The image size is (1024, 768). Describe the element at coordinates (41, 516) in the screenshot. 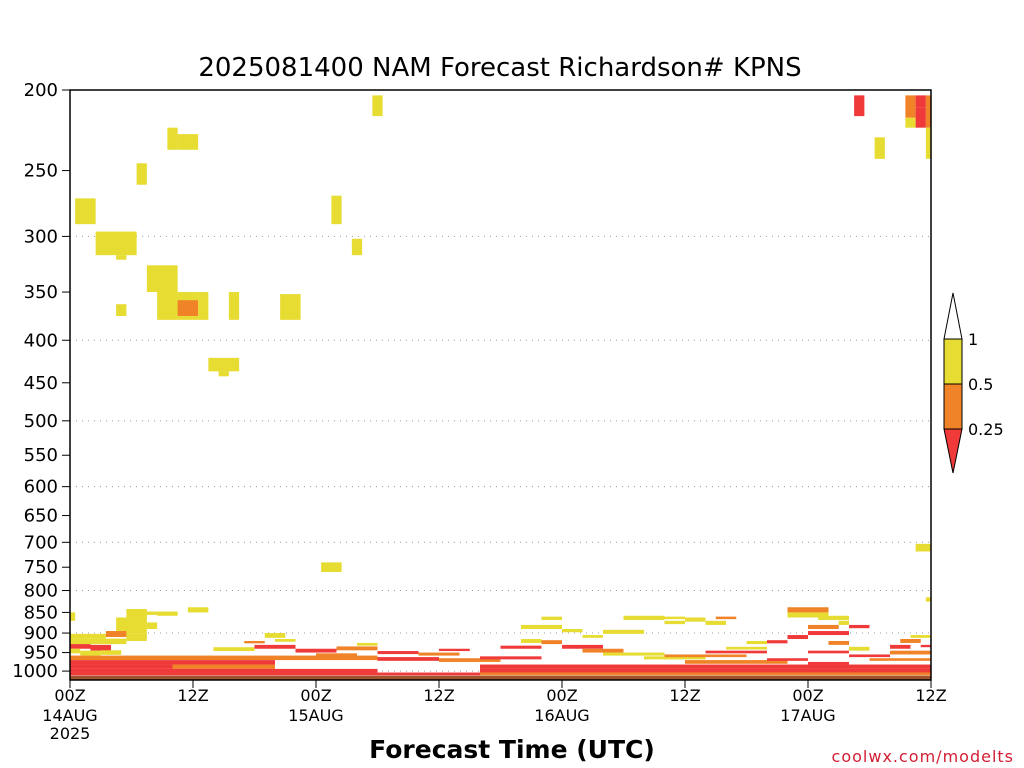

I see `y-tick-label: 650` at that location.